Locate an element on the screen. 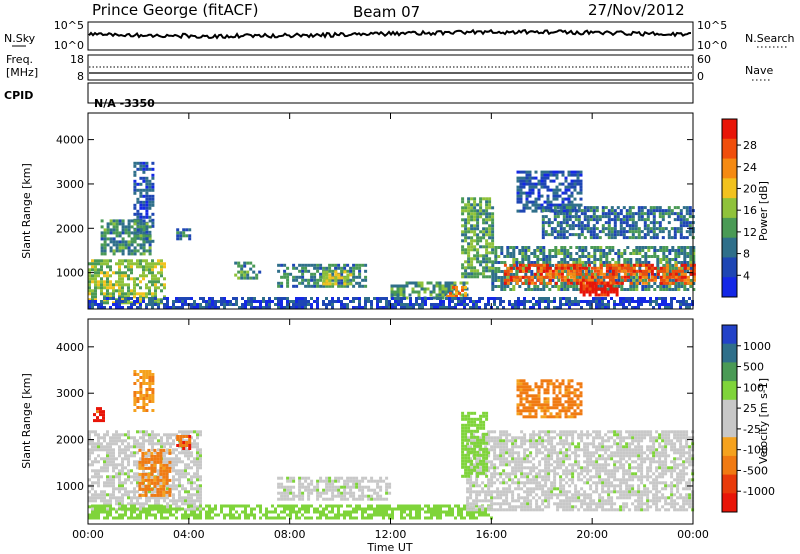  nave-tick-bottom: 0 is located at coordinates (700, 76).